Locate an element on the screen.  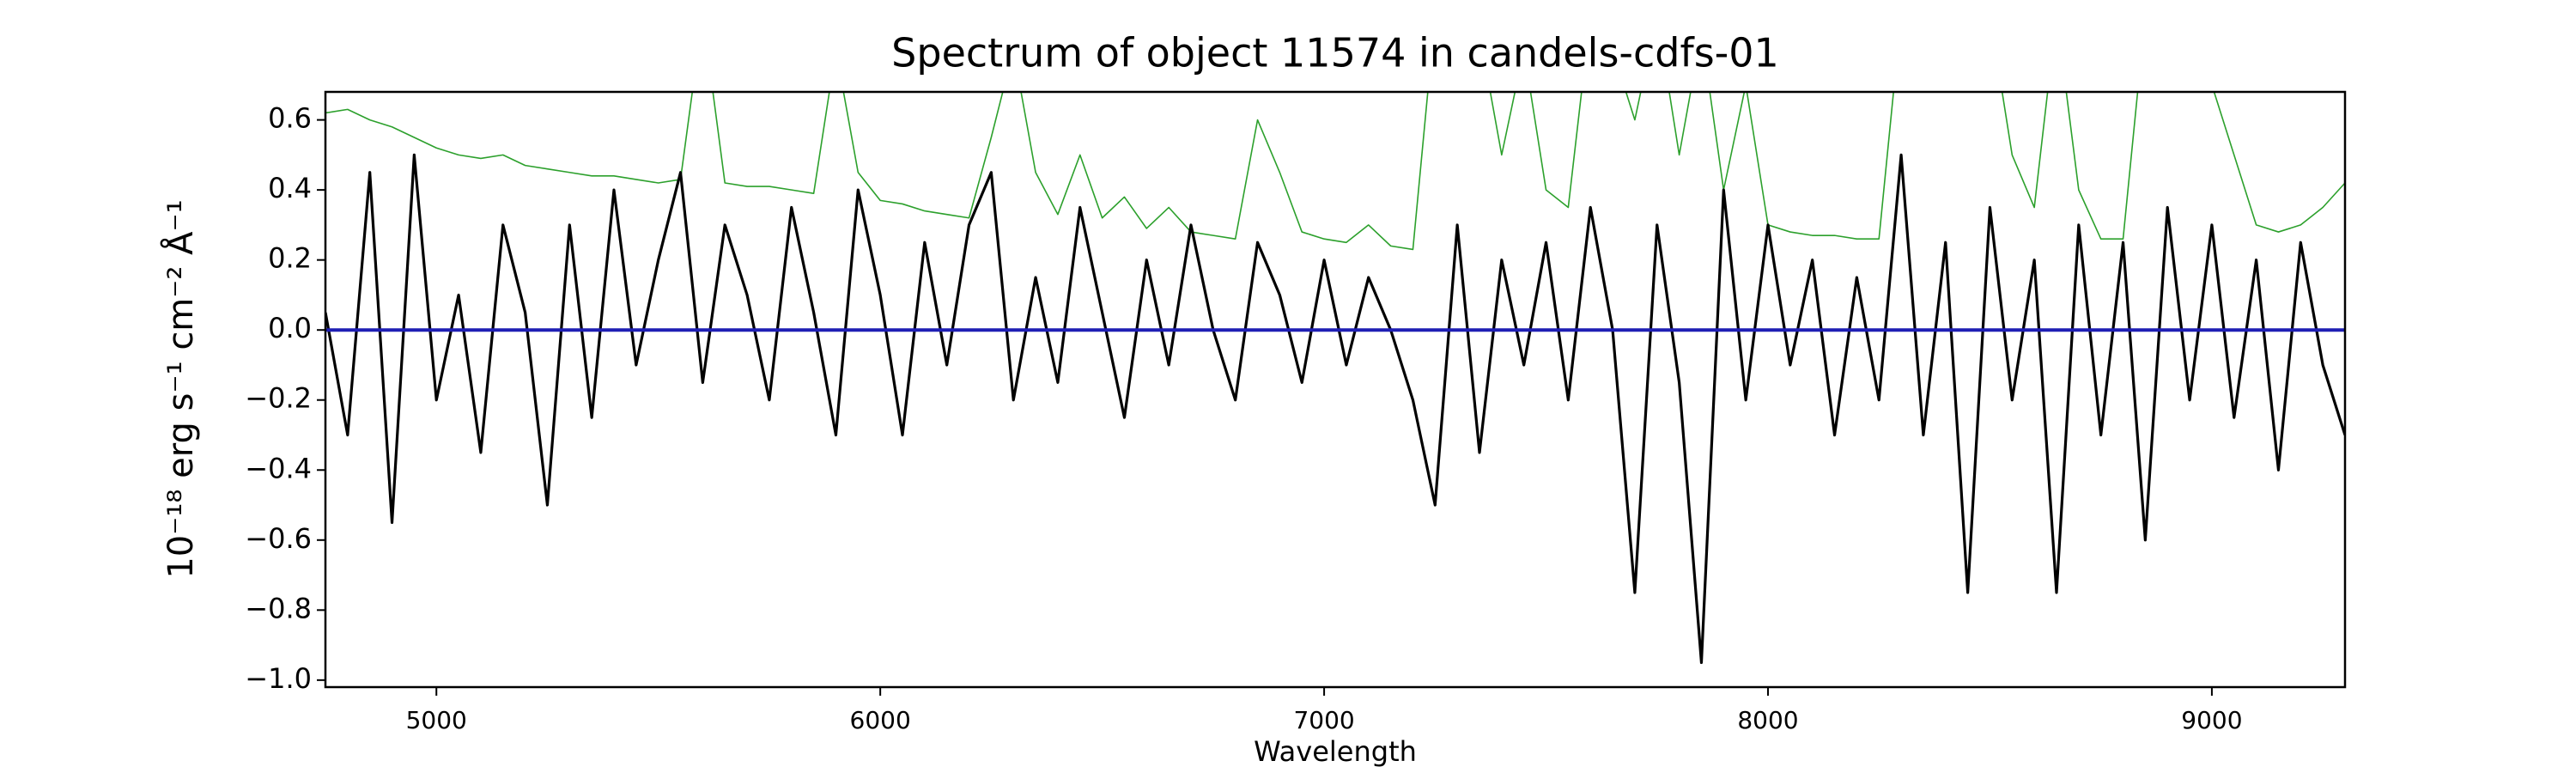
y-tick-label: 0.4 is located at coordinates (290, 188).